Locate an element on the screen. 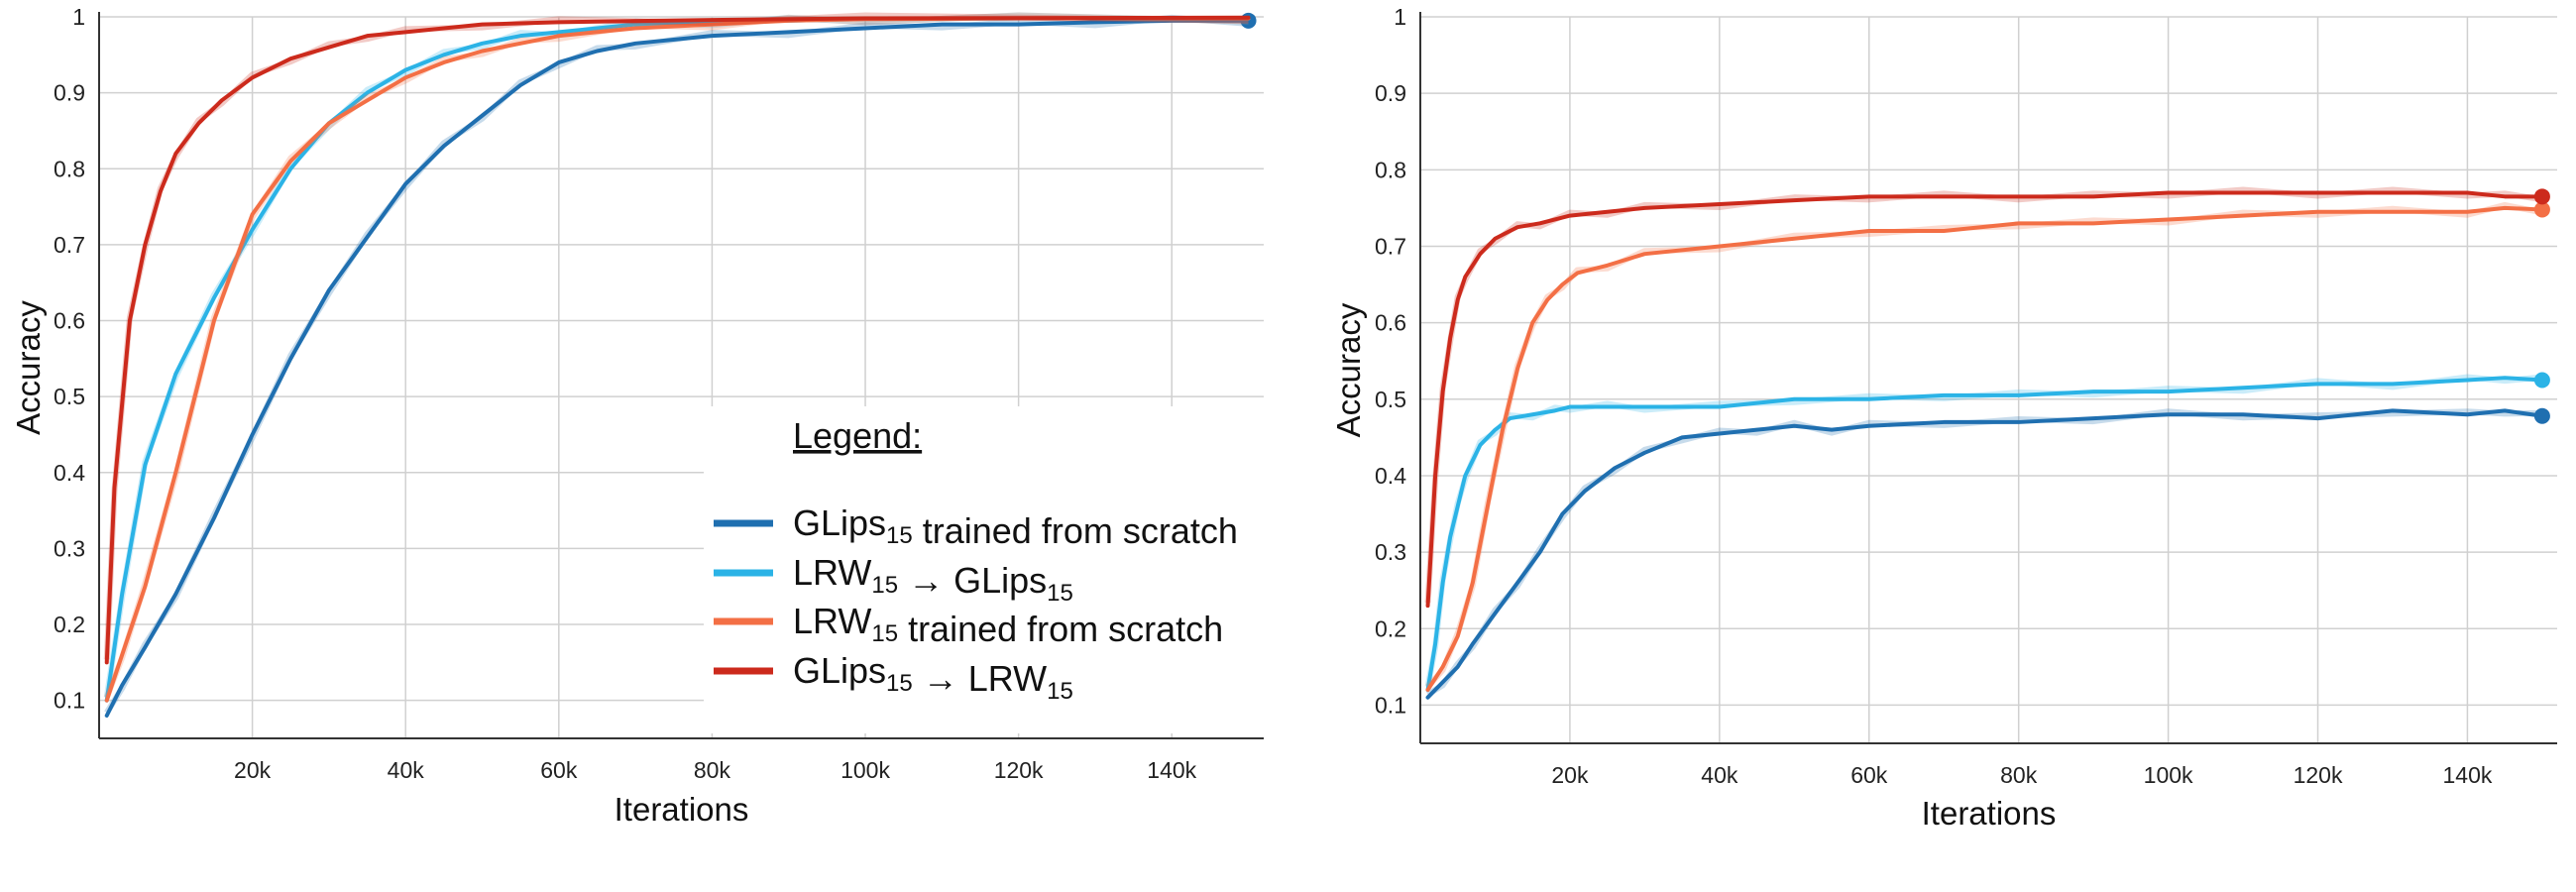 This screenshot has height=892, width=2576. series-endpoint-lrw_scratch is located at coordinates (2541, 209).